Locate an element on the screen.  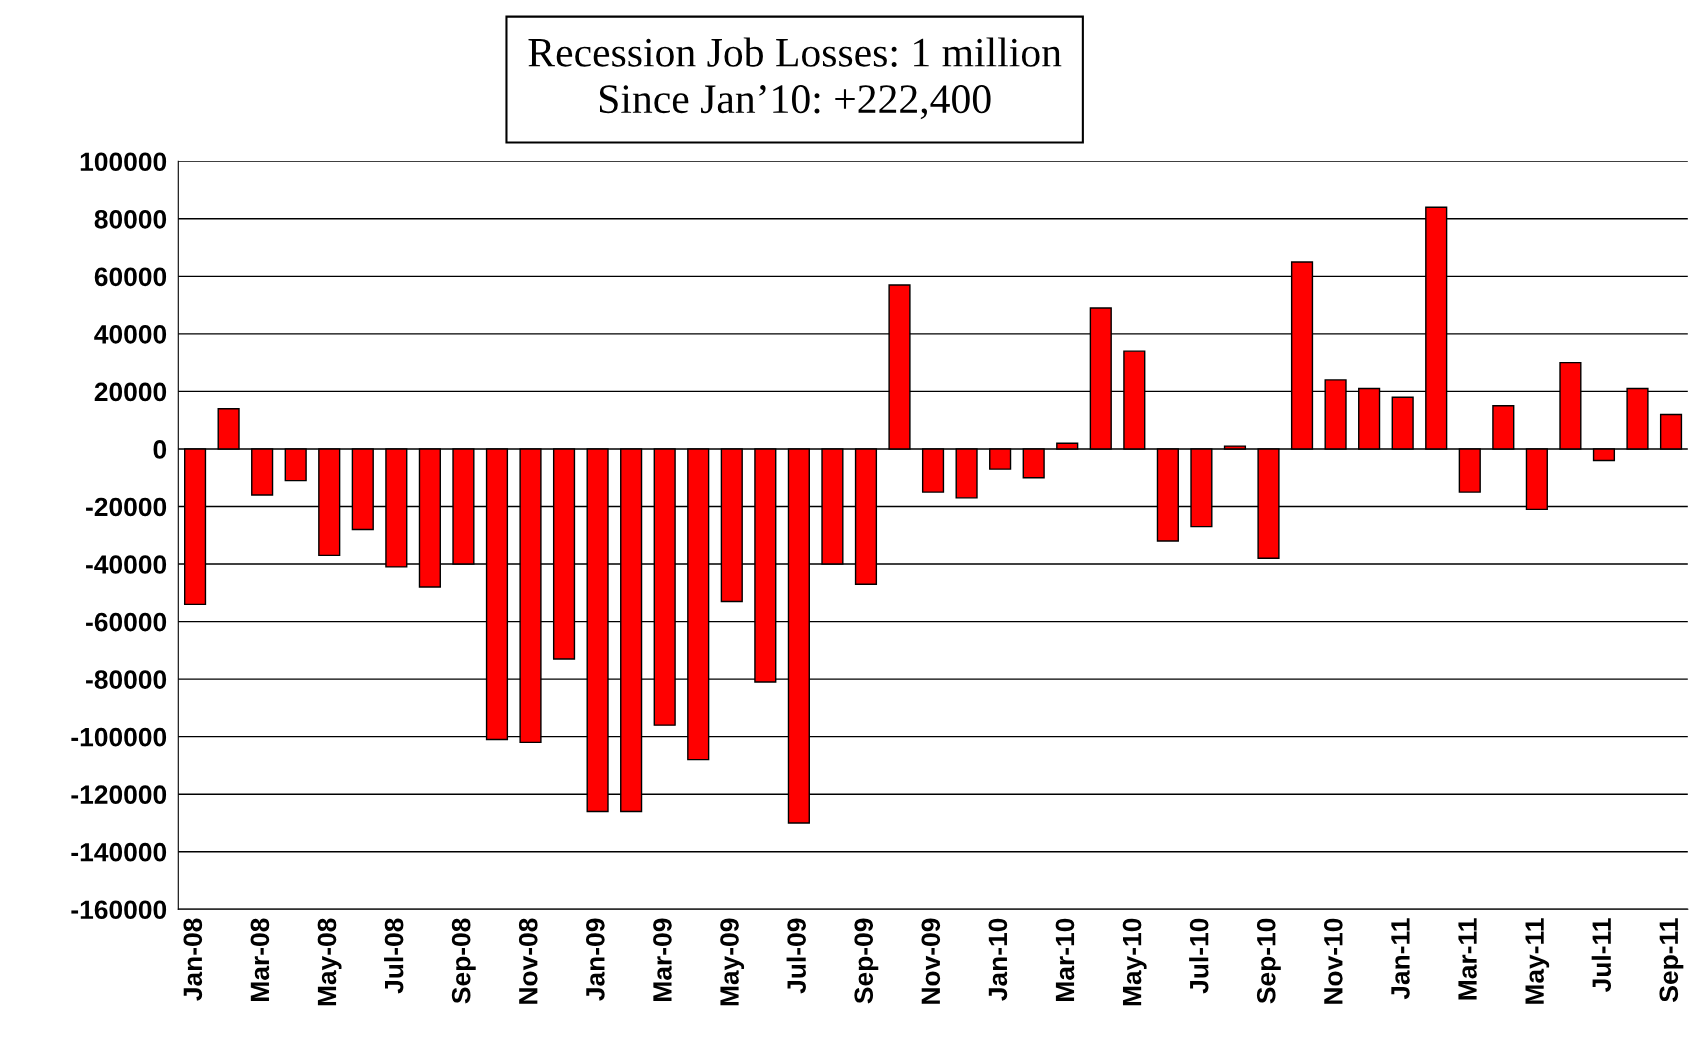
y-tick-label: 80000 is located at coordinates (130, 219).